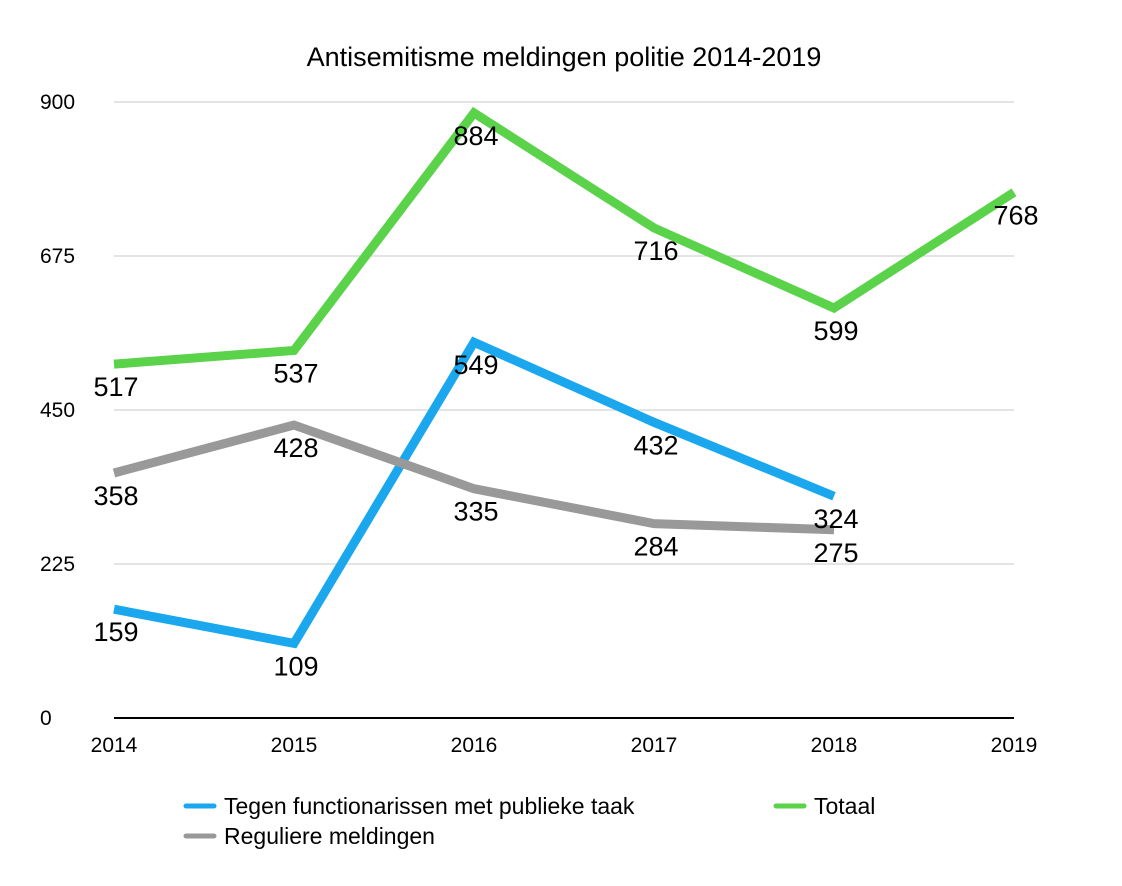  Describe the element at coordinates (835, 553) in the screenshot. I see `data-label: 275` at that location.